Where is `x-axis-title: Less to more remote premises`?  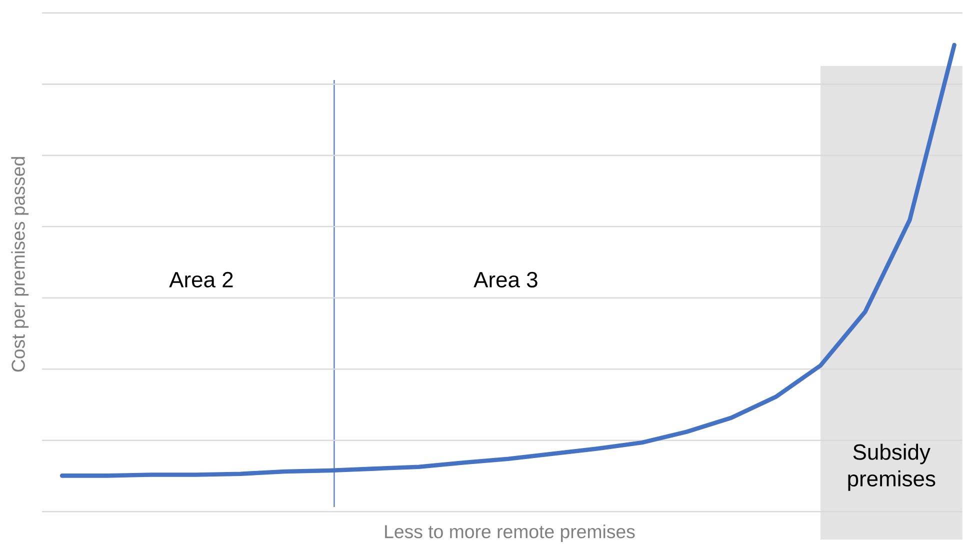 x-axis-title: Less to more remote premises is located at coordinates (510, 533).